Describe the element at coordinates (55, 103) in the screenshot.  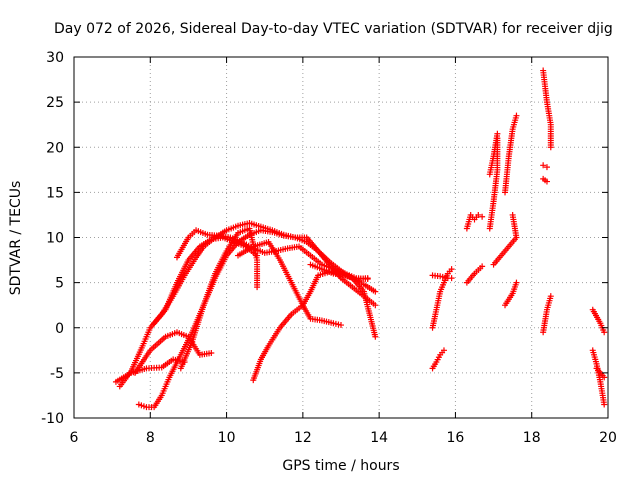
I see `y-tick-label: 25` at that location.